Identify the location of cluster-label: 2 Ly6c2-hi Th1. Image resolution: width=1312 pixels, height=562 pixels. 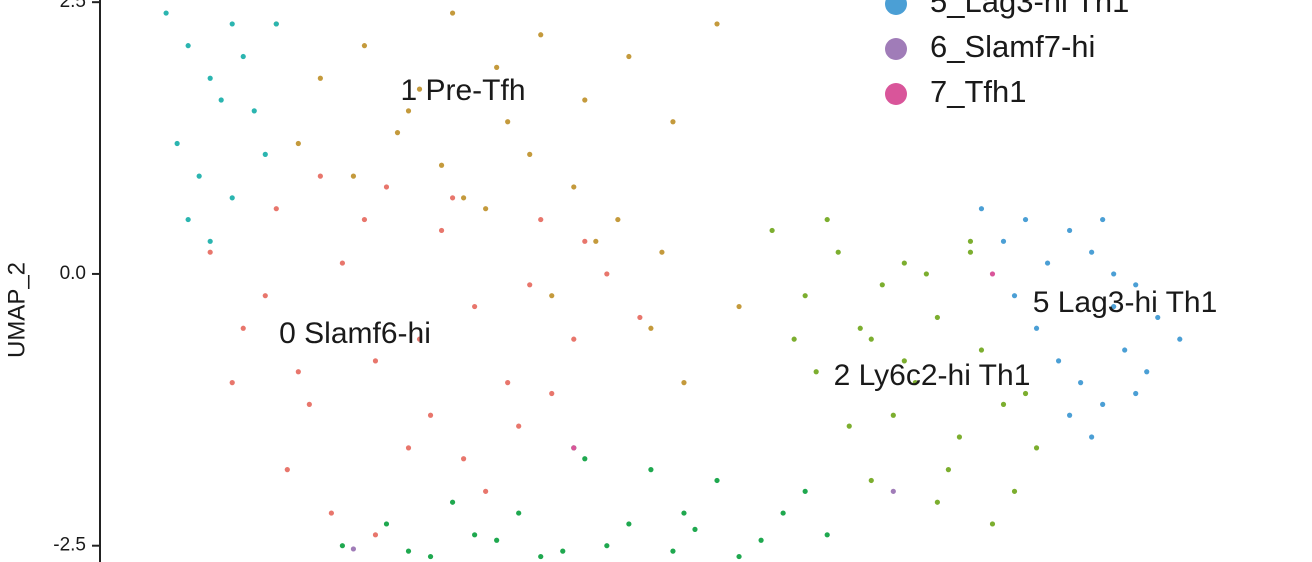
(932, 375).